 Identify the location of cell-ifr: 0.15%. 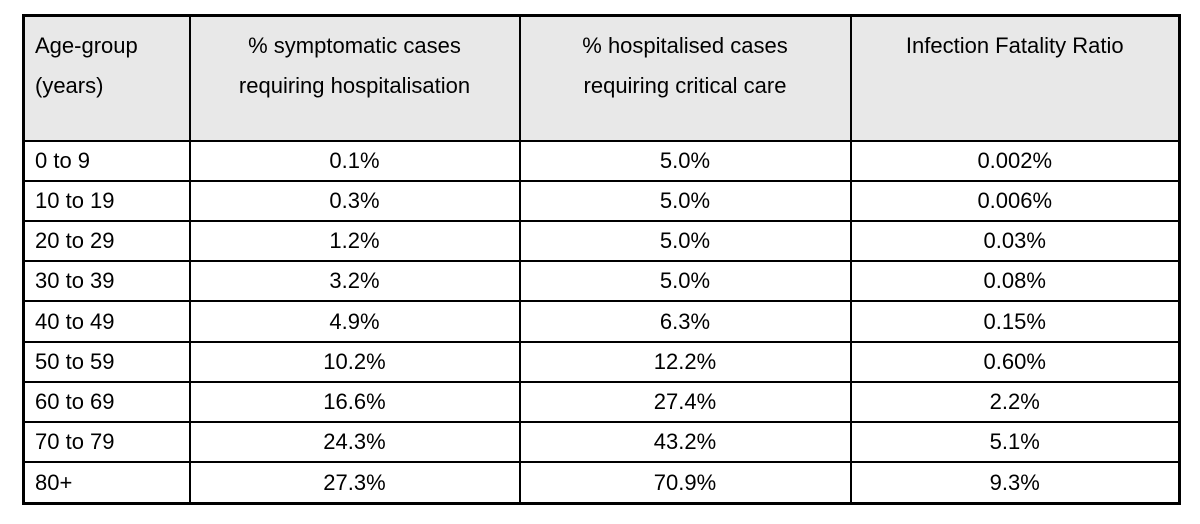
(1015, 321).